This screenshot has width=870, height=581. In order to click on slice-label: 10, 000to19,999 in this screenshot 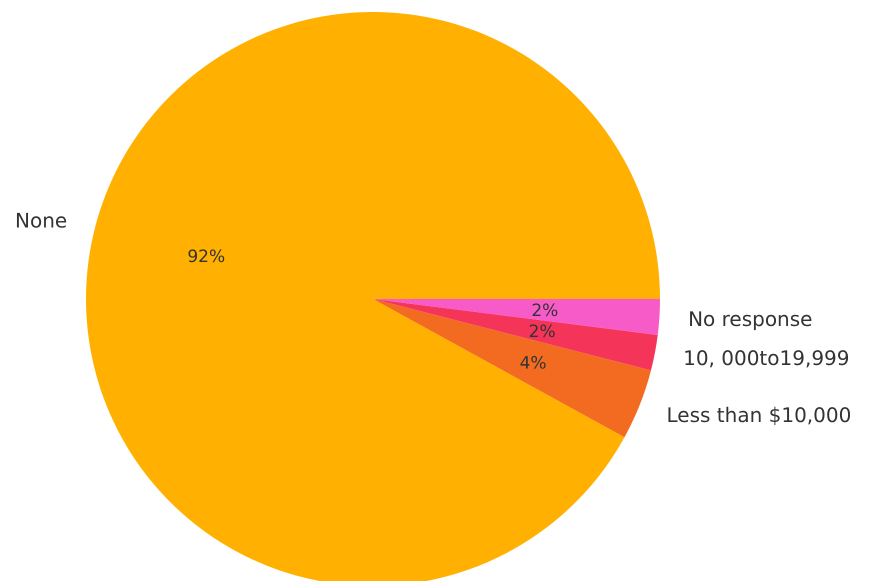, I will do `click(766, 358)`.